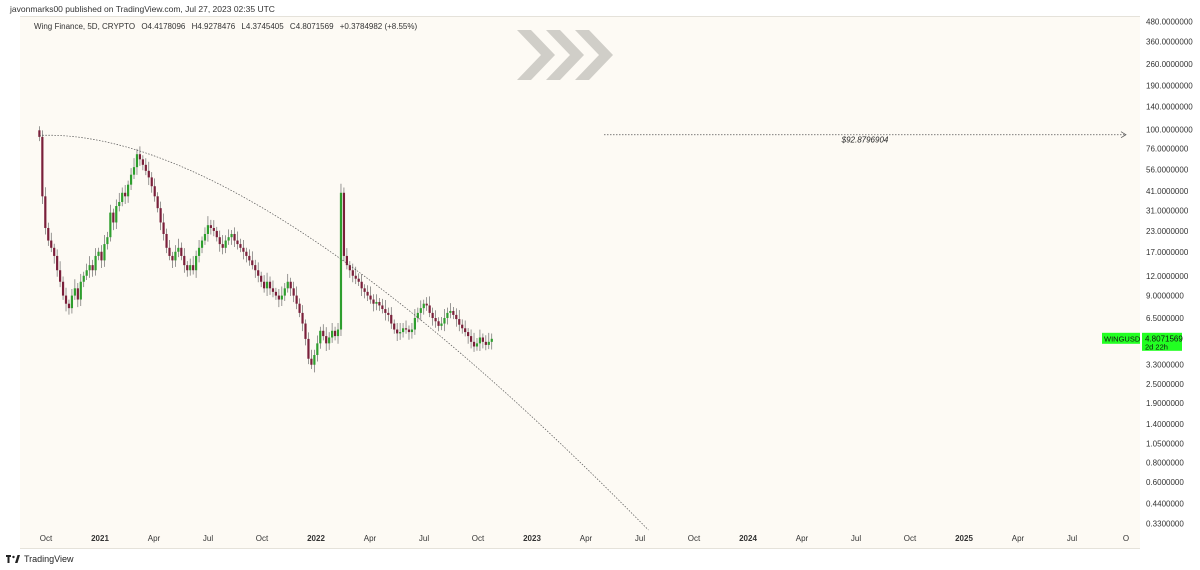 The height and width of the screenshot is (570, 1200). I want to click on y-tick-label-9: 31.0000000, so click(1167, 210).